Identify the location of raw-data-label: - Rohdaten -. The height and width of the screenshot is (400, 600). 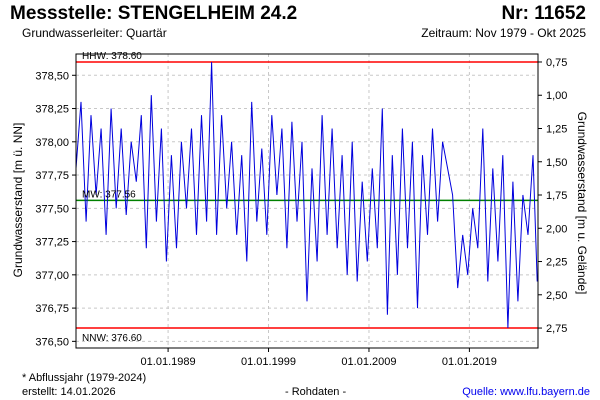
(316, 392).